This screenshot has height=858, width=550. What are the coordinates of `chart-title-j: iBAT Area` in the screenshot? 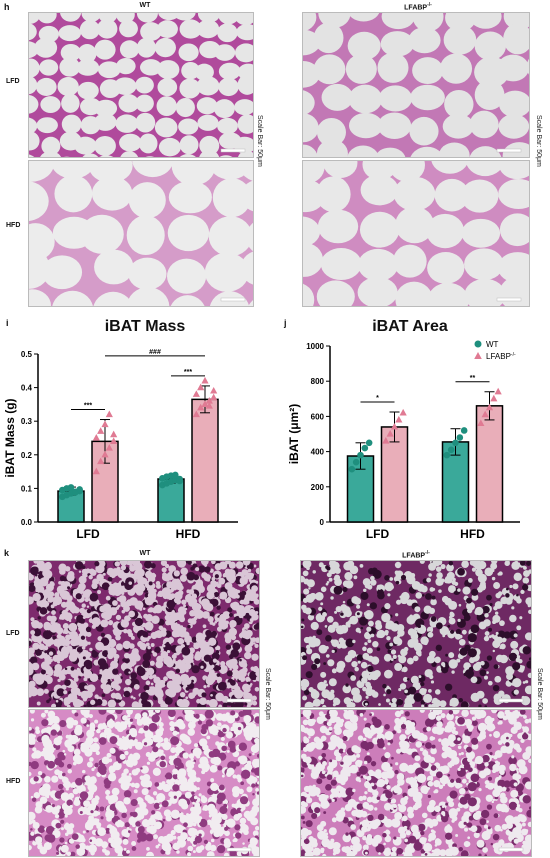 It's located at (410, 326).